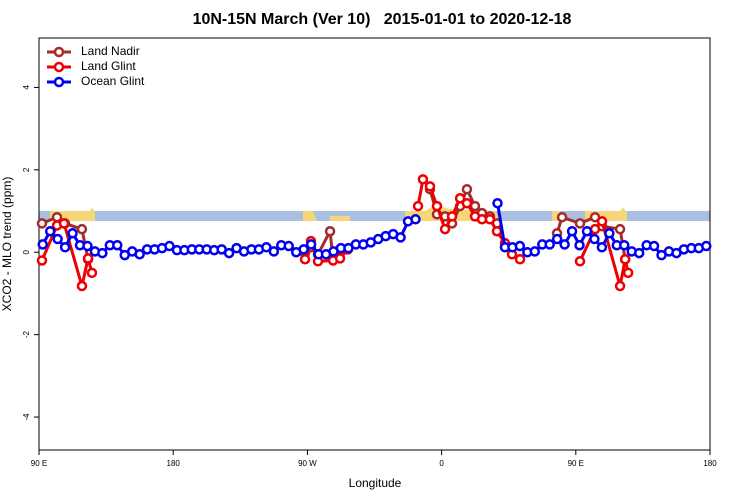 The image size is (750, 500). I want to click on legend-label: Ocean Glint, so click(113, 81).